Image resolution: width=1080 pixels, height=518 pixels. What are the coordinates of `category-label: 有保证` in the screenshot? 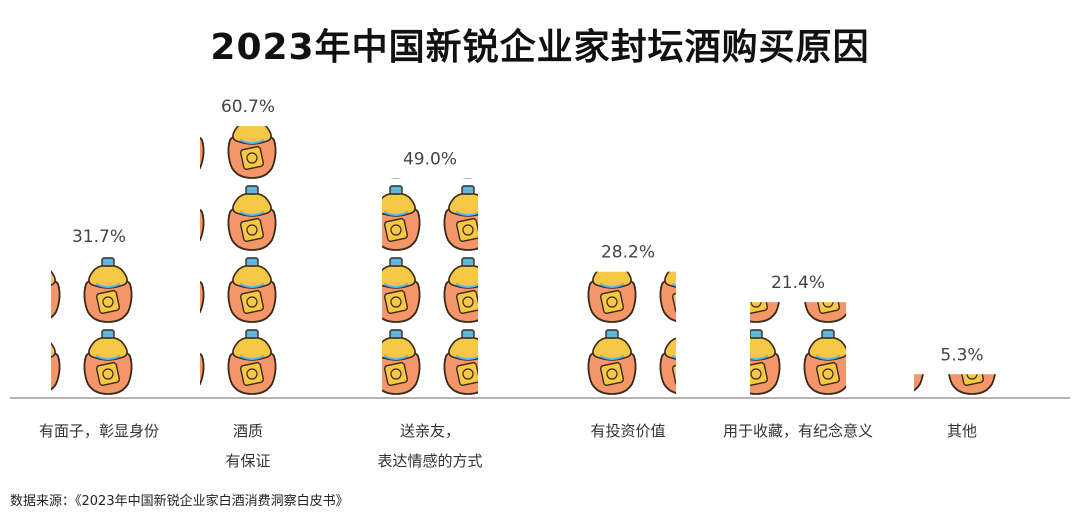 It's located at (247, 461).